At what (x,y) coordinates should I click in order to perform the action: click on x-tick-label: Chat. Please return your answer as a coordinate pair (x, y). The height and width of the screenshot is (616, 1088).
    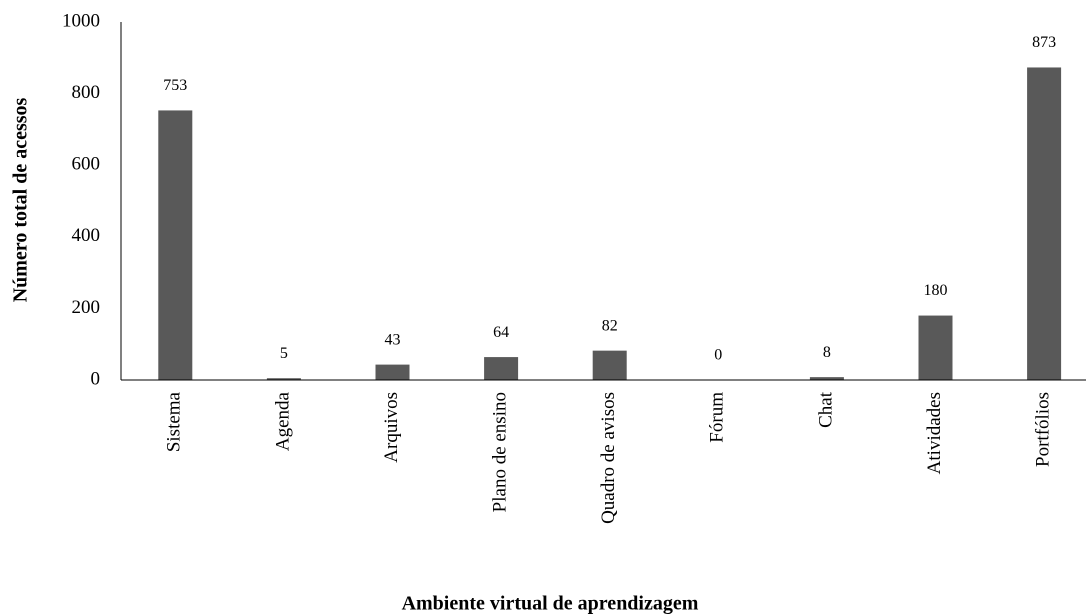
    Looking at the image, I should click on (825, 409).